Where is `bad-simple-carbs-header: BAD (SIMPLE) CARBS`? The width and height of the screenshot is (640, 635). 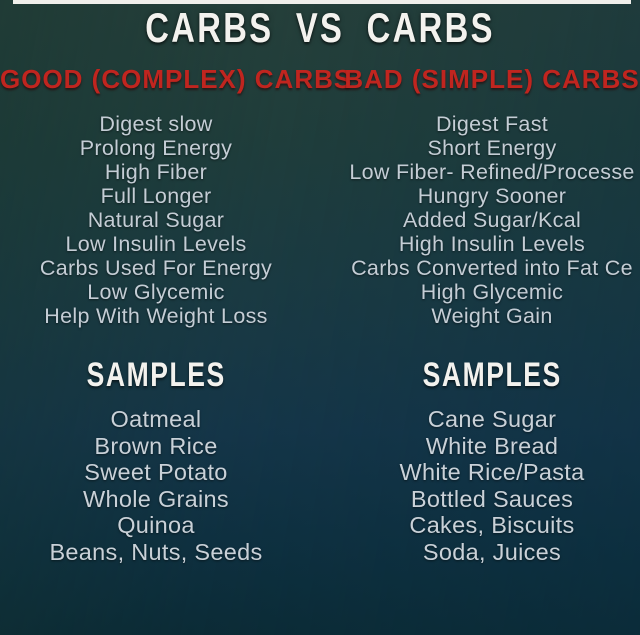
bad-simple-carbs-header: BAD (SIMPLE) CARBS is located at coordinates (492, 79).